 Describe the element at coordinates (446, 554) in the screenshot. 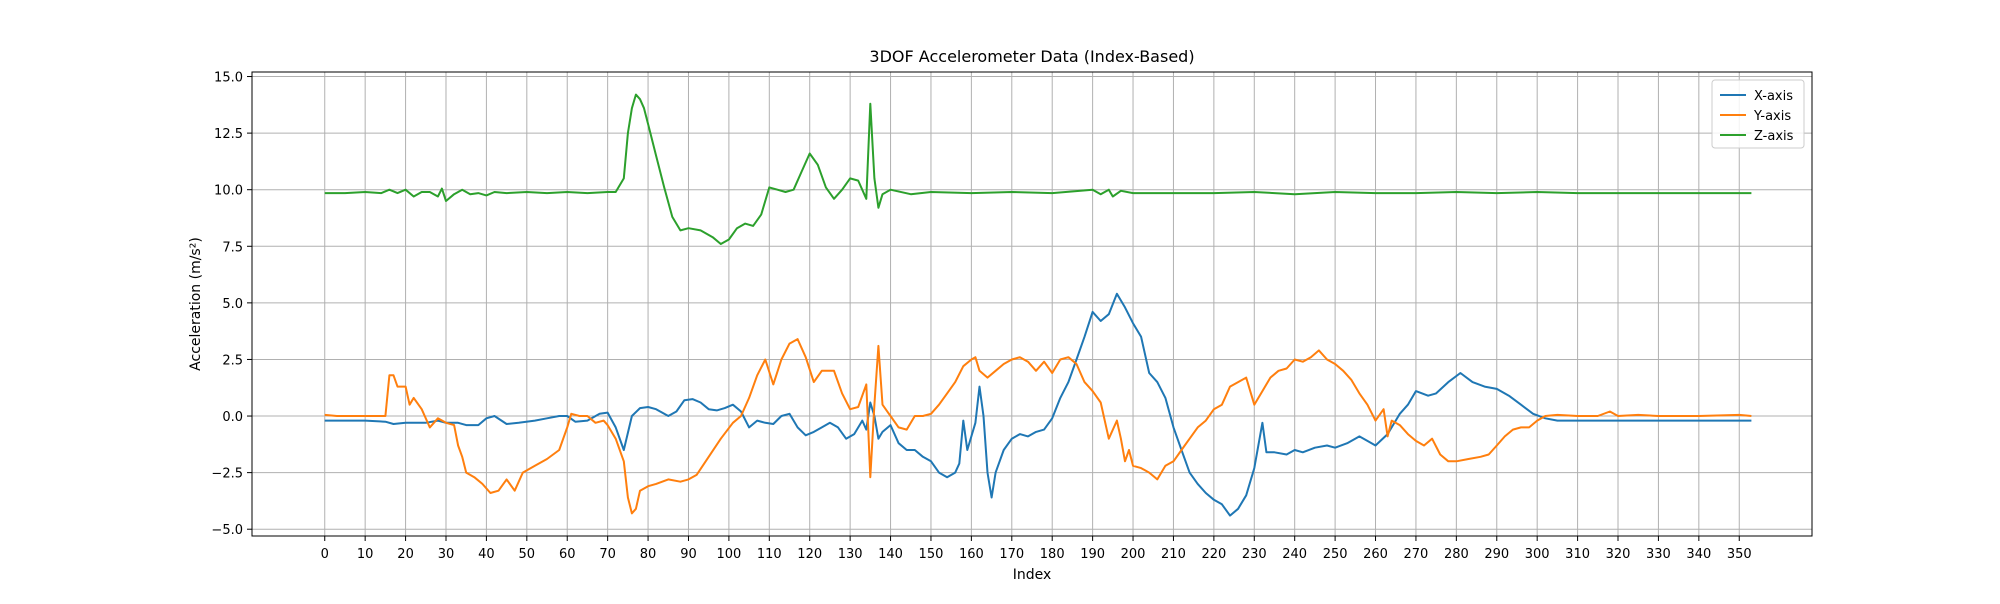

I see `x-tick-label: 30` at that location.